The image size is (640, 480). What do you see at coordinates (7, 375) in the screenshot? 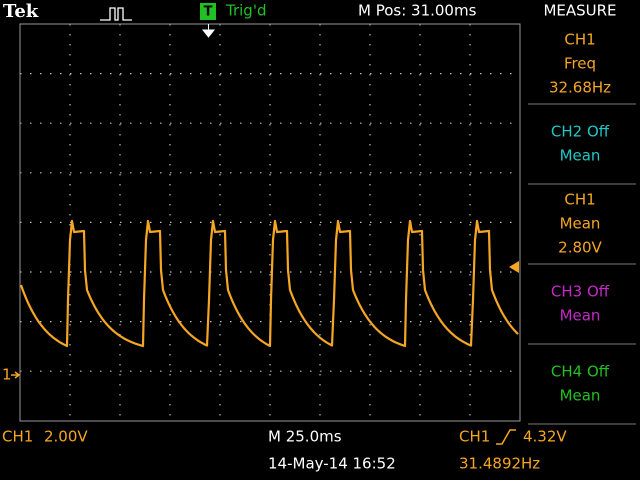
I see `ch1-marker: 1` at bounding box center [7, 375].